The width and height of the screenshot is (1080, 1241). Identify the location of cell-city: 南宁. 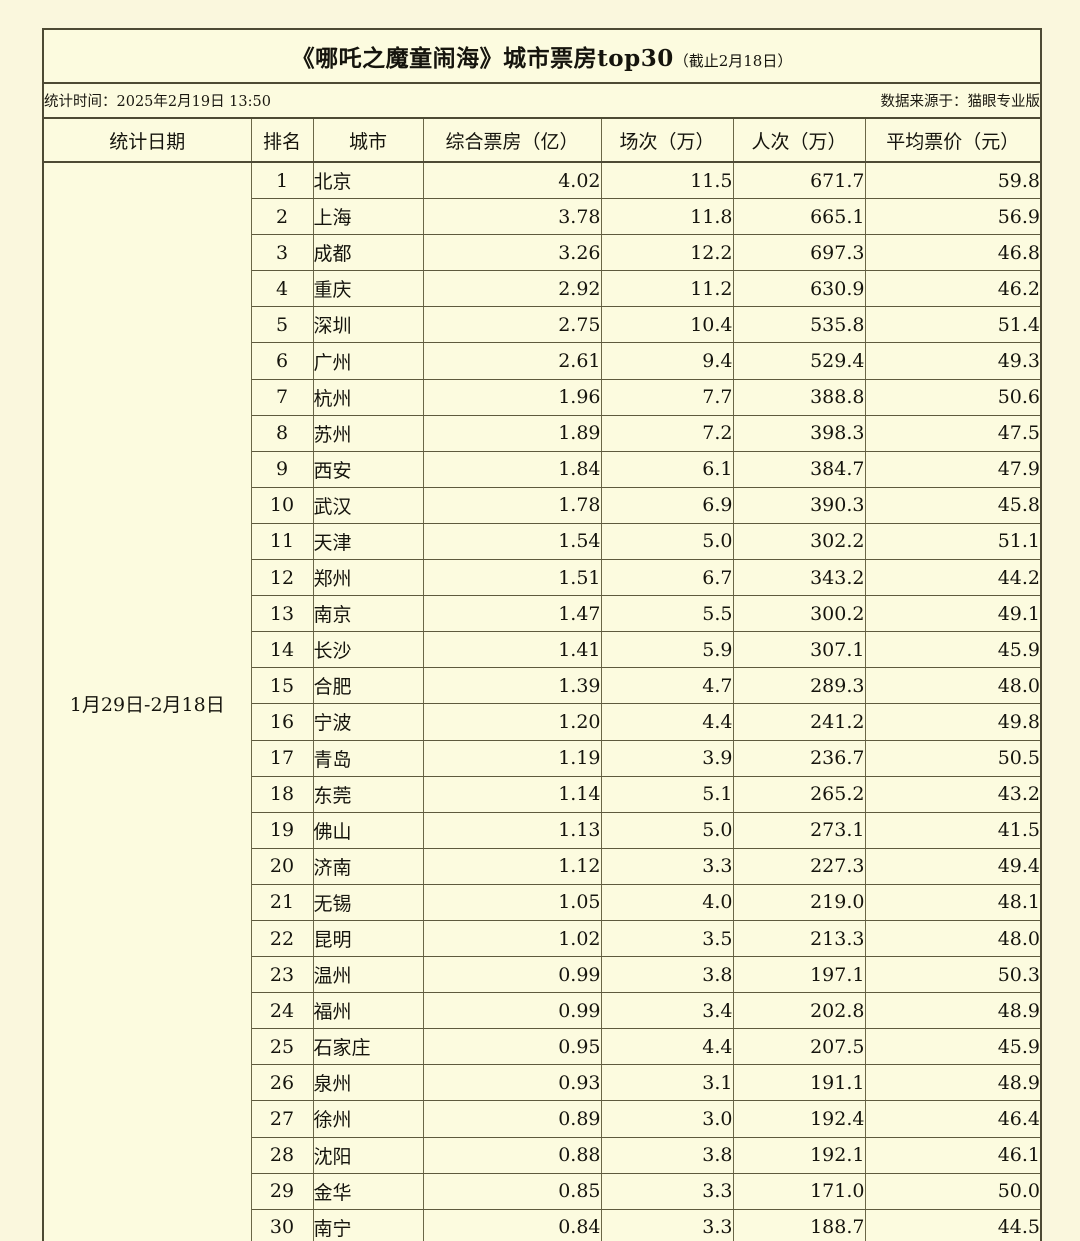
(368, 1224).